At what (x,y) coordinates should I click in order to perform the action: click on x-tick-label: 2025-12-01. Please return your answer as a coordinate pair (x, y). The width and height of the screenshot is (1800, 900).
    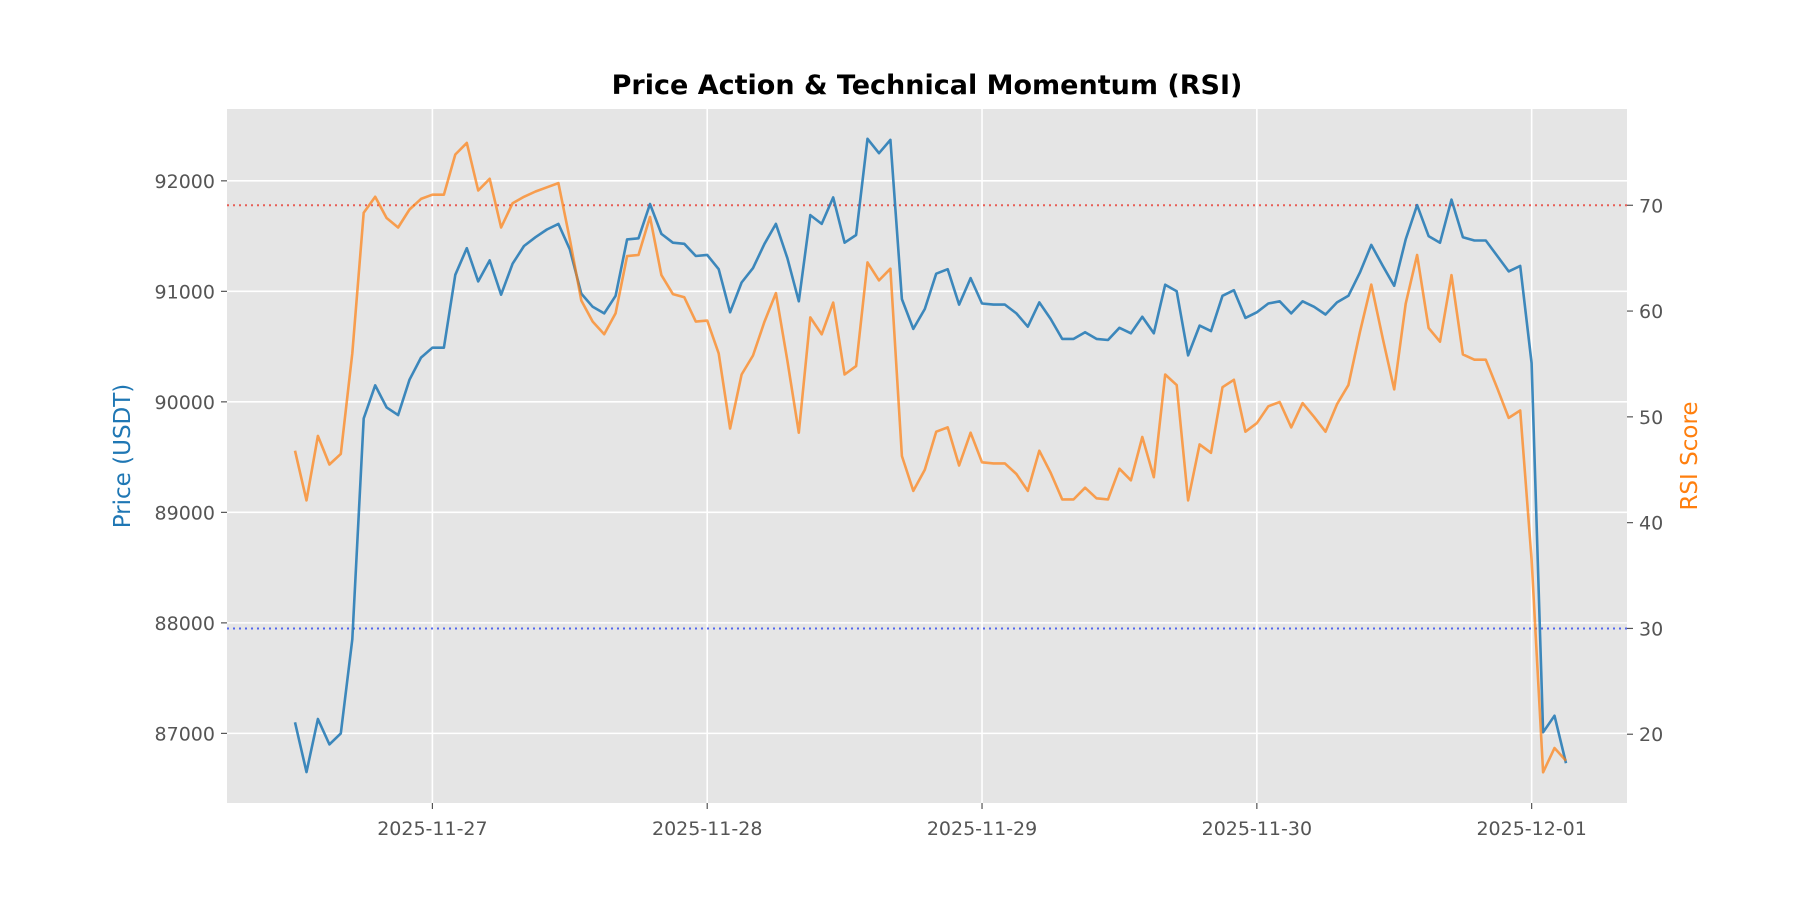
    Looking at the image, I should click on (1531, 829).